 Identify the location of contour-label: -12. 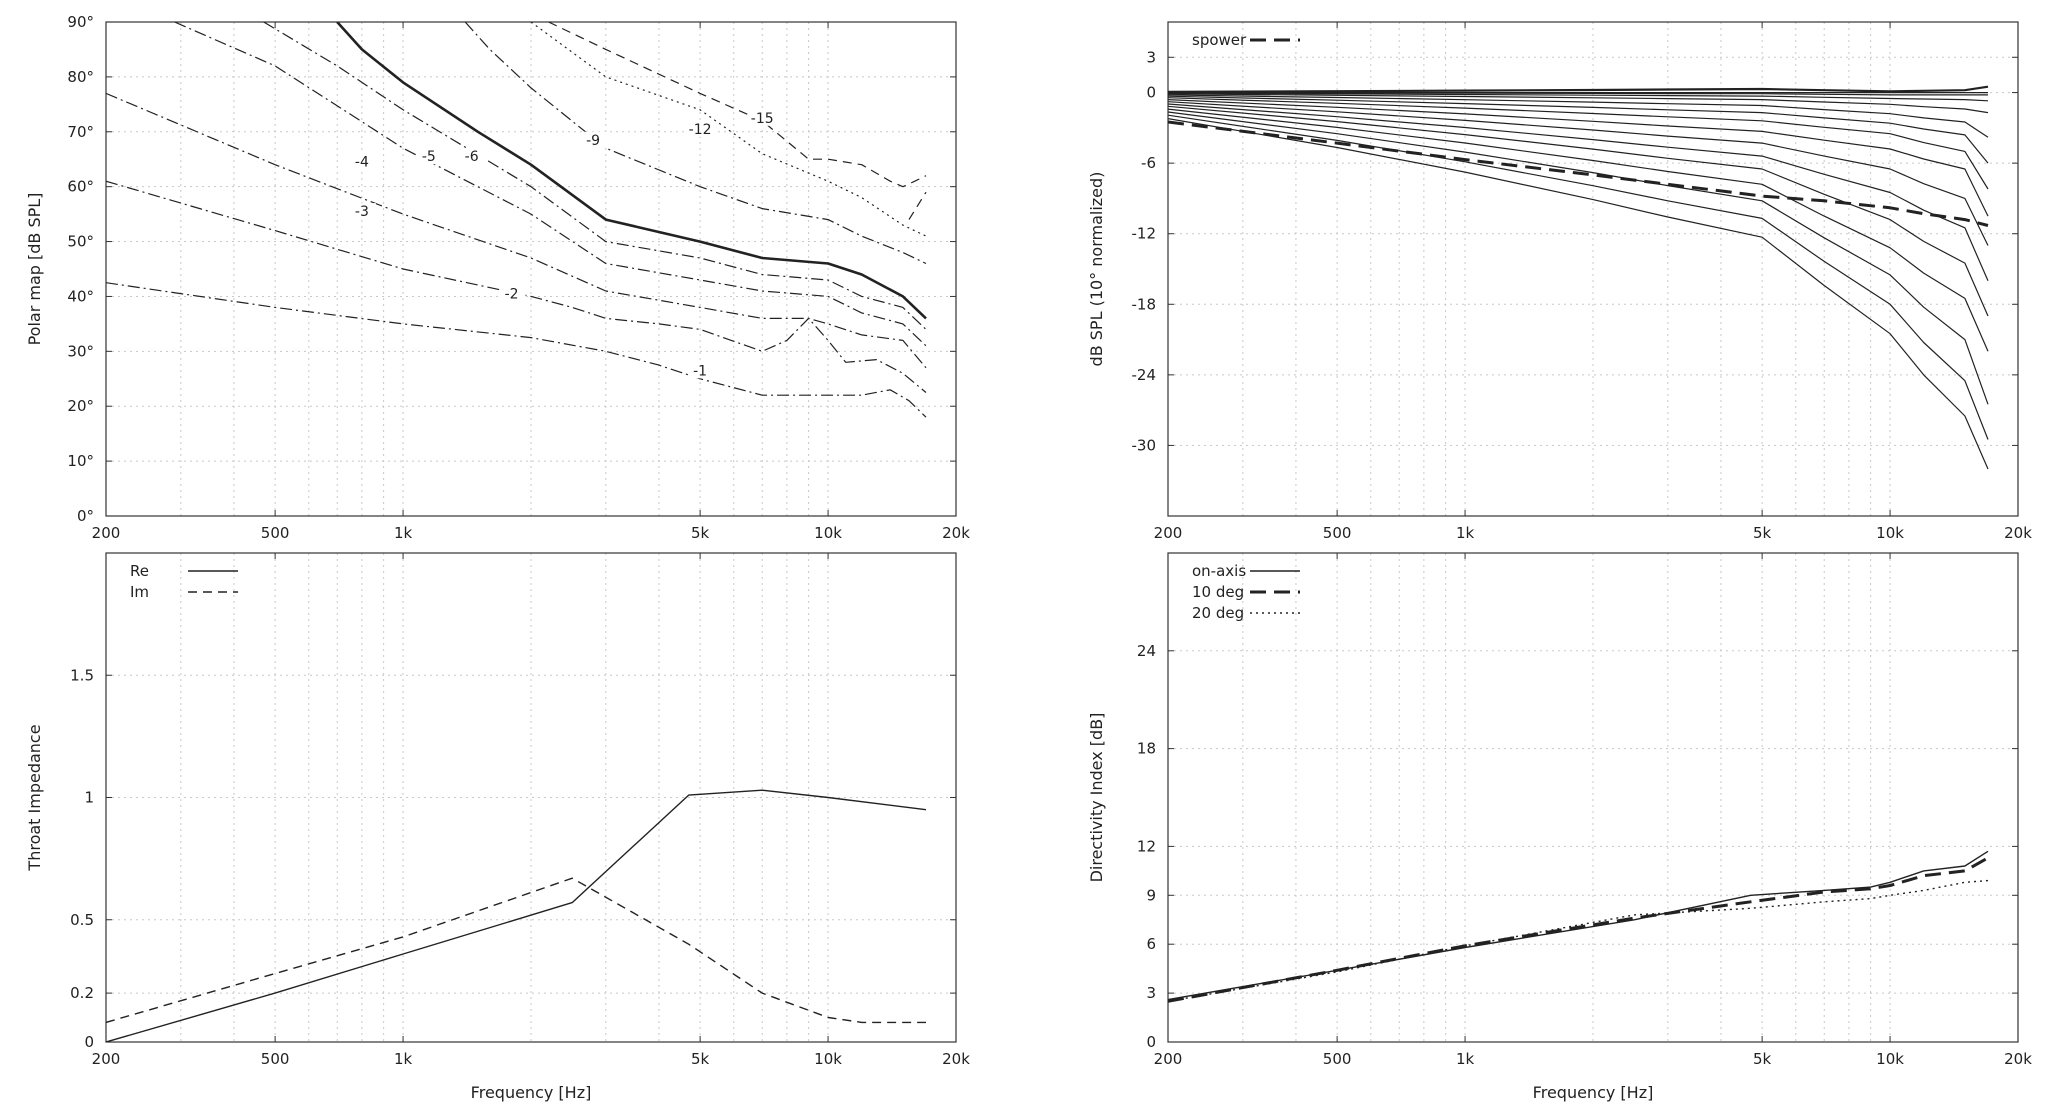
(700, 130).